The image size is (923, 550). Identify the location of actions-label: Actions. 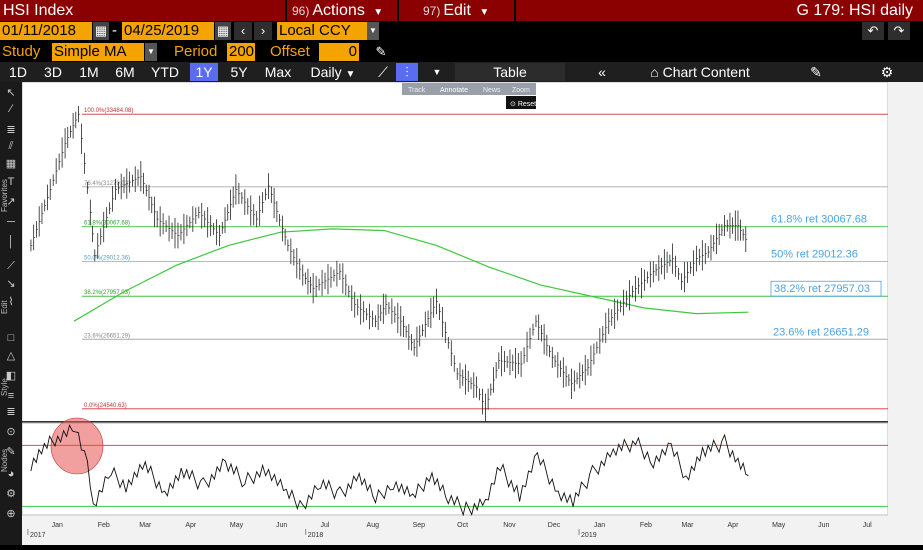
(338, 10).